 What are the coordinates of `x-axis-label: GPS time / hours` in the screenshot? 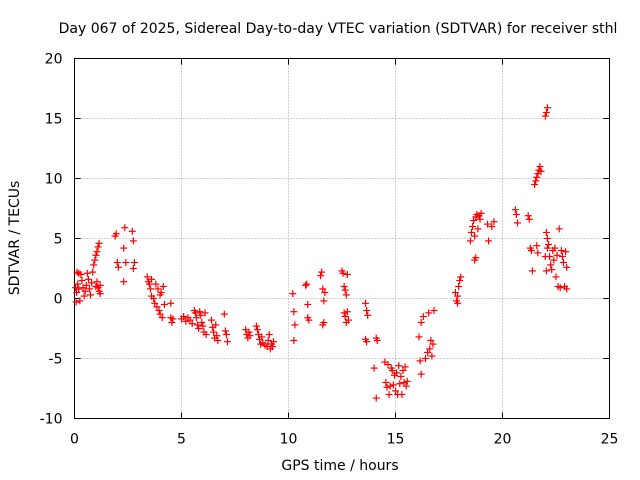 It's located at (339, 466).